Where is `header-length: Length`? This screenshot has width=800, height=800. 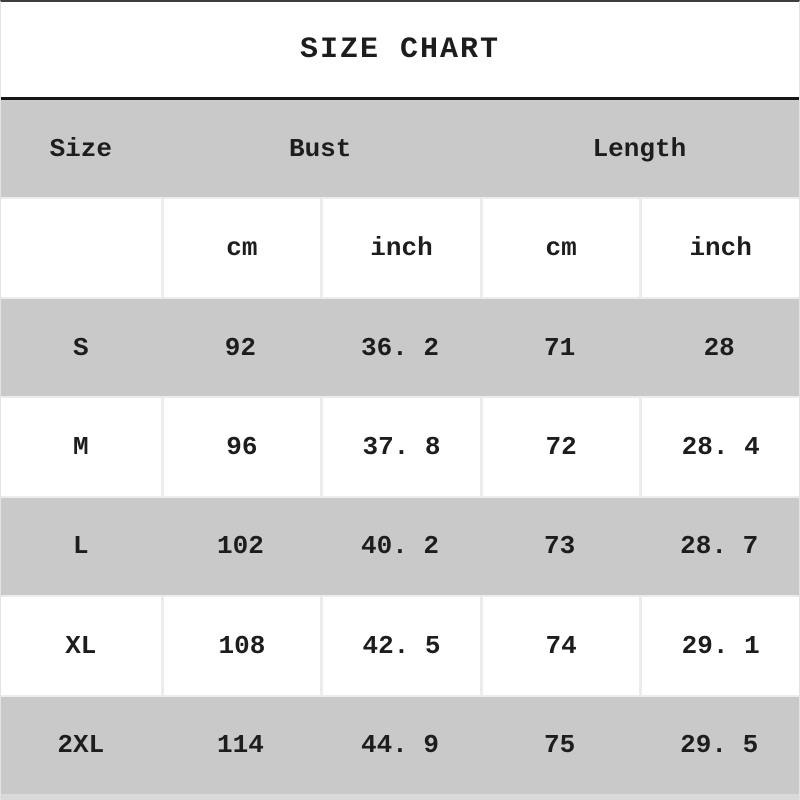 header-length: Length is located at coordinates (639, 148).